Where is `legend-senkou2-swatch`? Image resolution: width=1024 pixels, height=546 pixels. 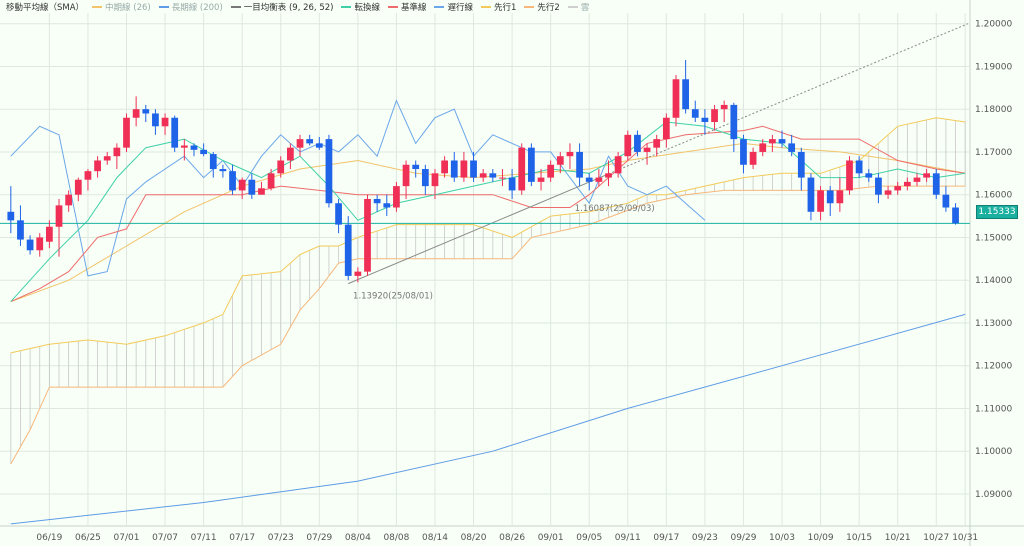 legend-senkou2-swatch is located at coordinates (529, 7).